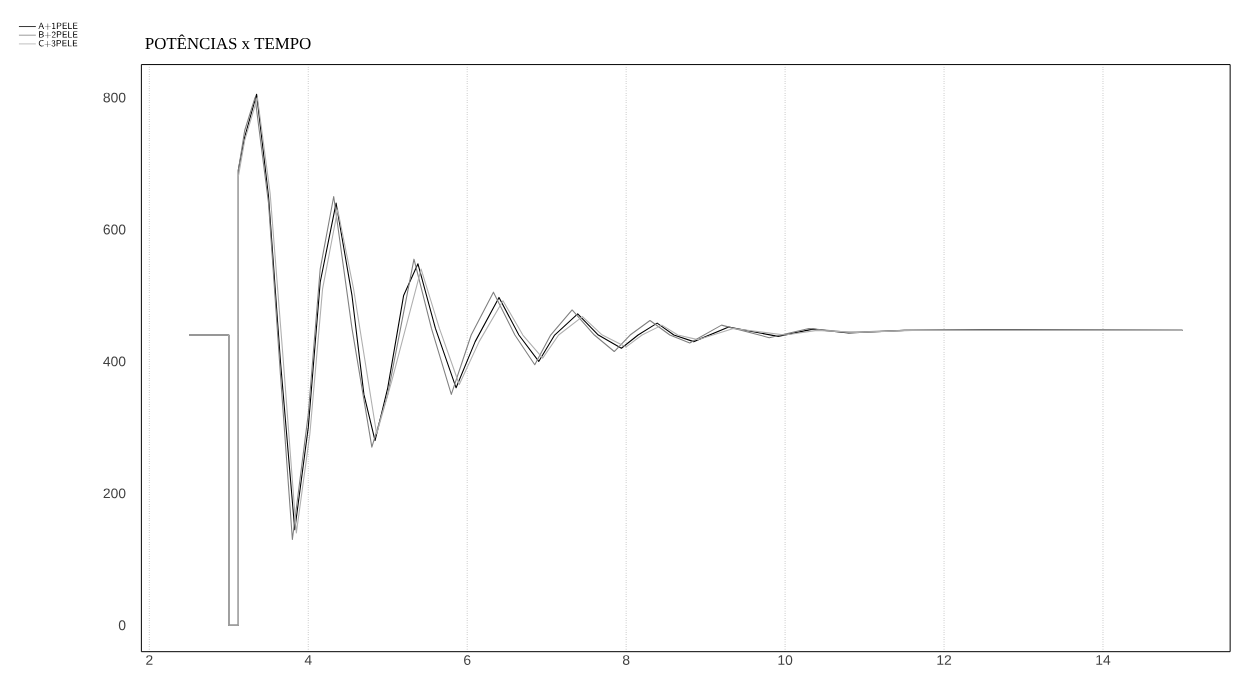 This screenshot has height=694, width=1254. What do you see at coordinates (467, 659) in the screenshot?
I see `x-tick-label: 6` at bounding box center [467, 659].